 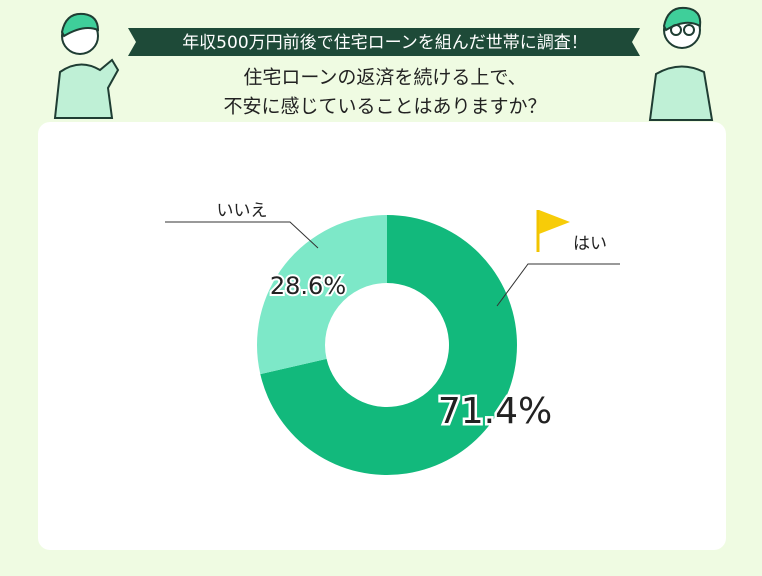 I want to click on value-label: 71.4%, so click(x=495, y=411).